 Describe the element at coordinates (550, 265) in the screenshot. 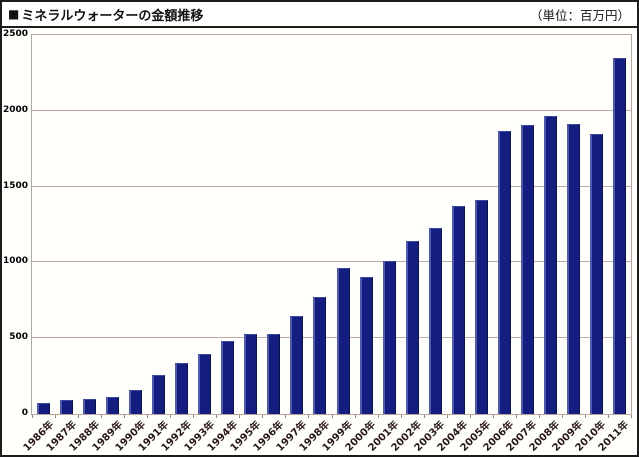

I see `bar-2008年` at that location.